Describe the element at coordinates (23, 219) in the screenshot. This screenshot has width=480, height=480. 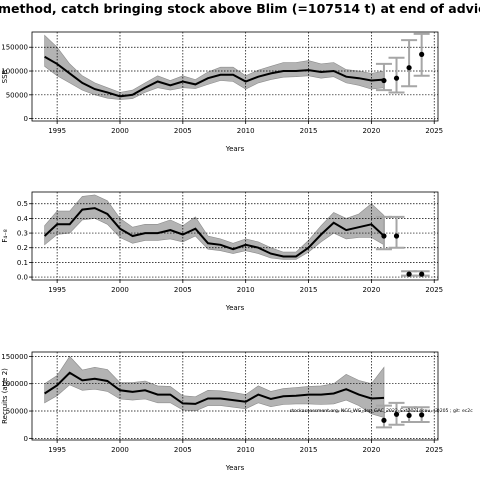
I see `y-tick-label: 0.4` at that location.